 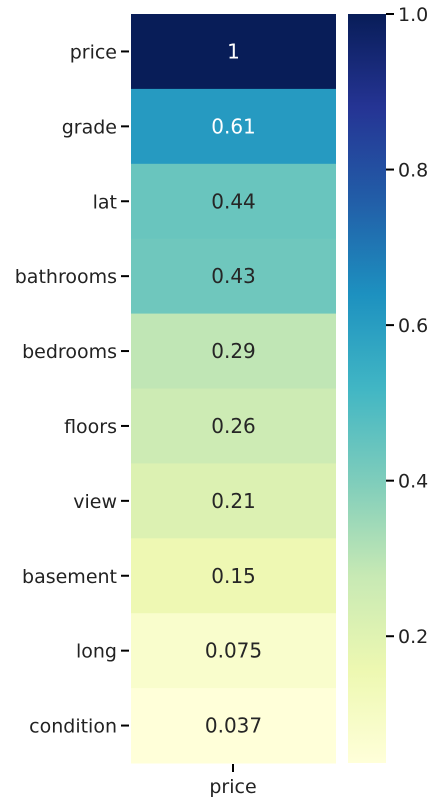 I want to click on y-tick-label: view, so click(x=95, y=502).